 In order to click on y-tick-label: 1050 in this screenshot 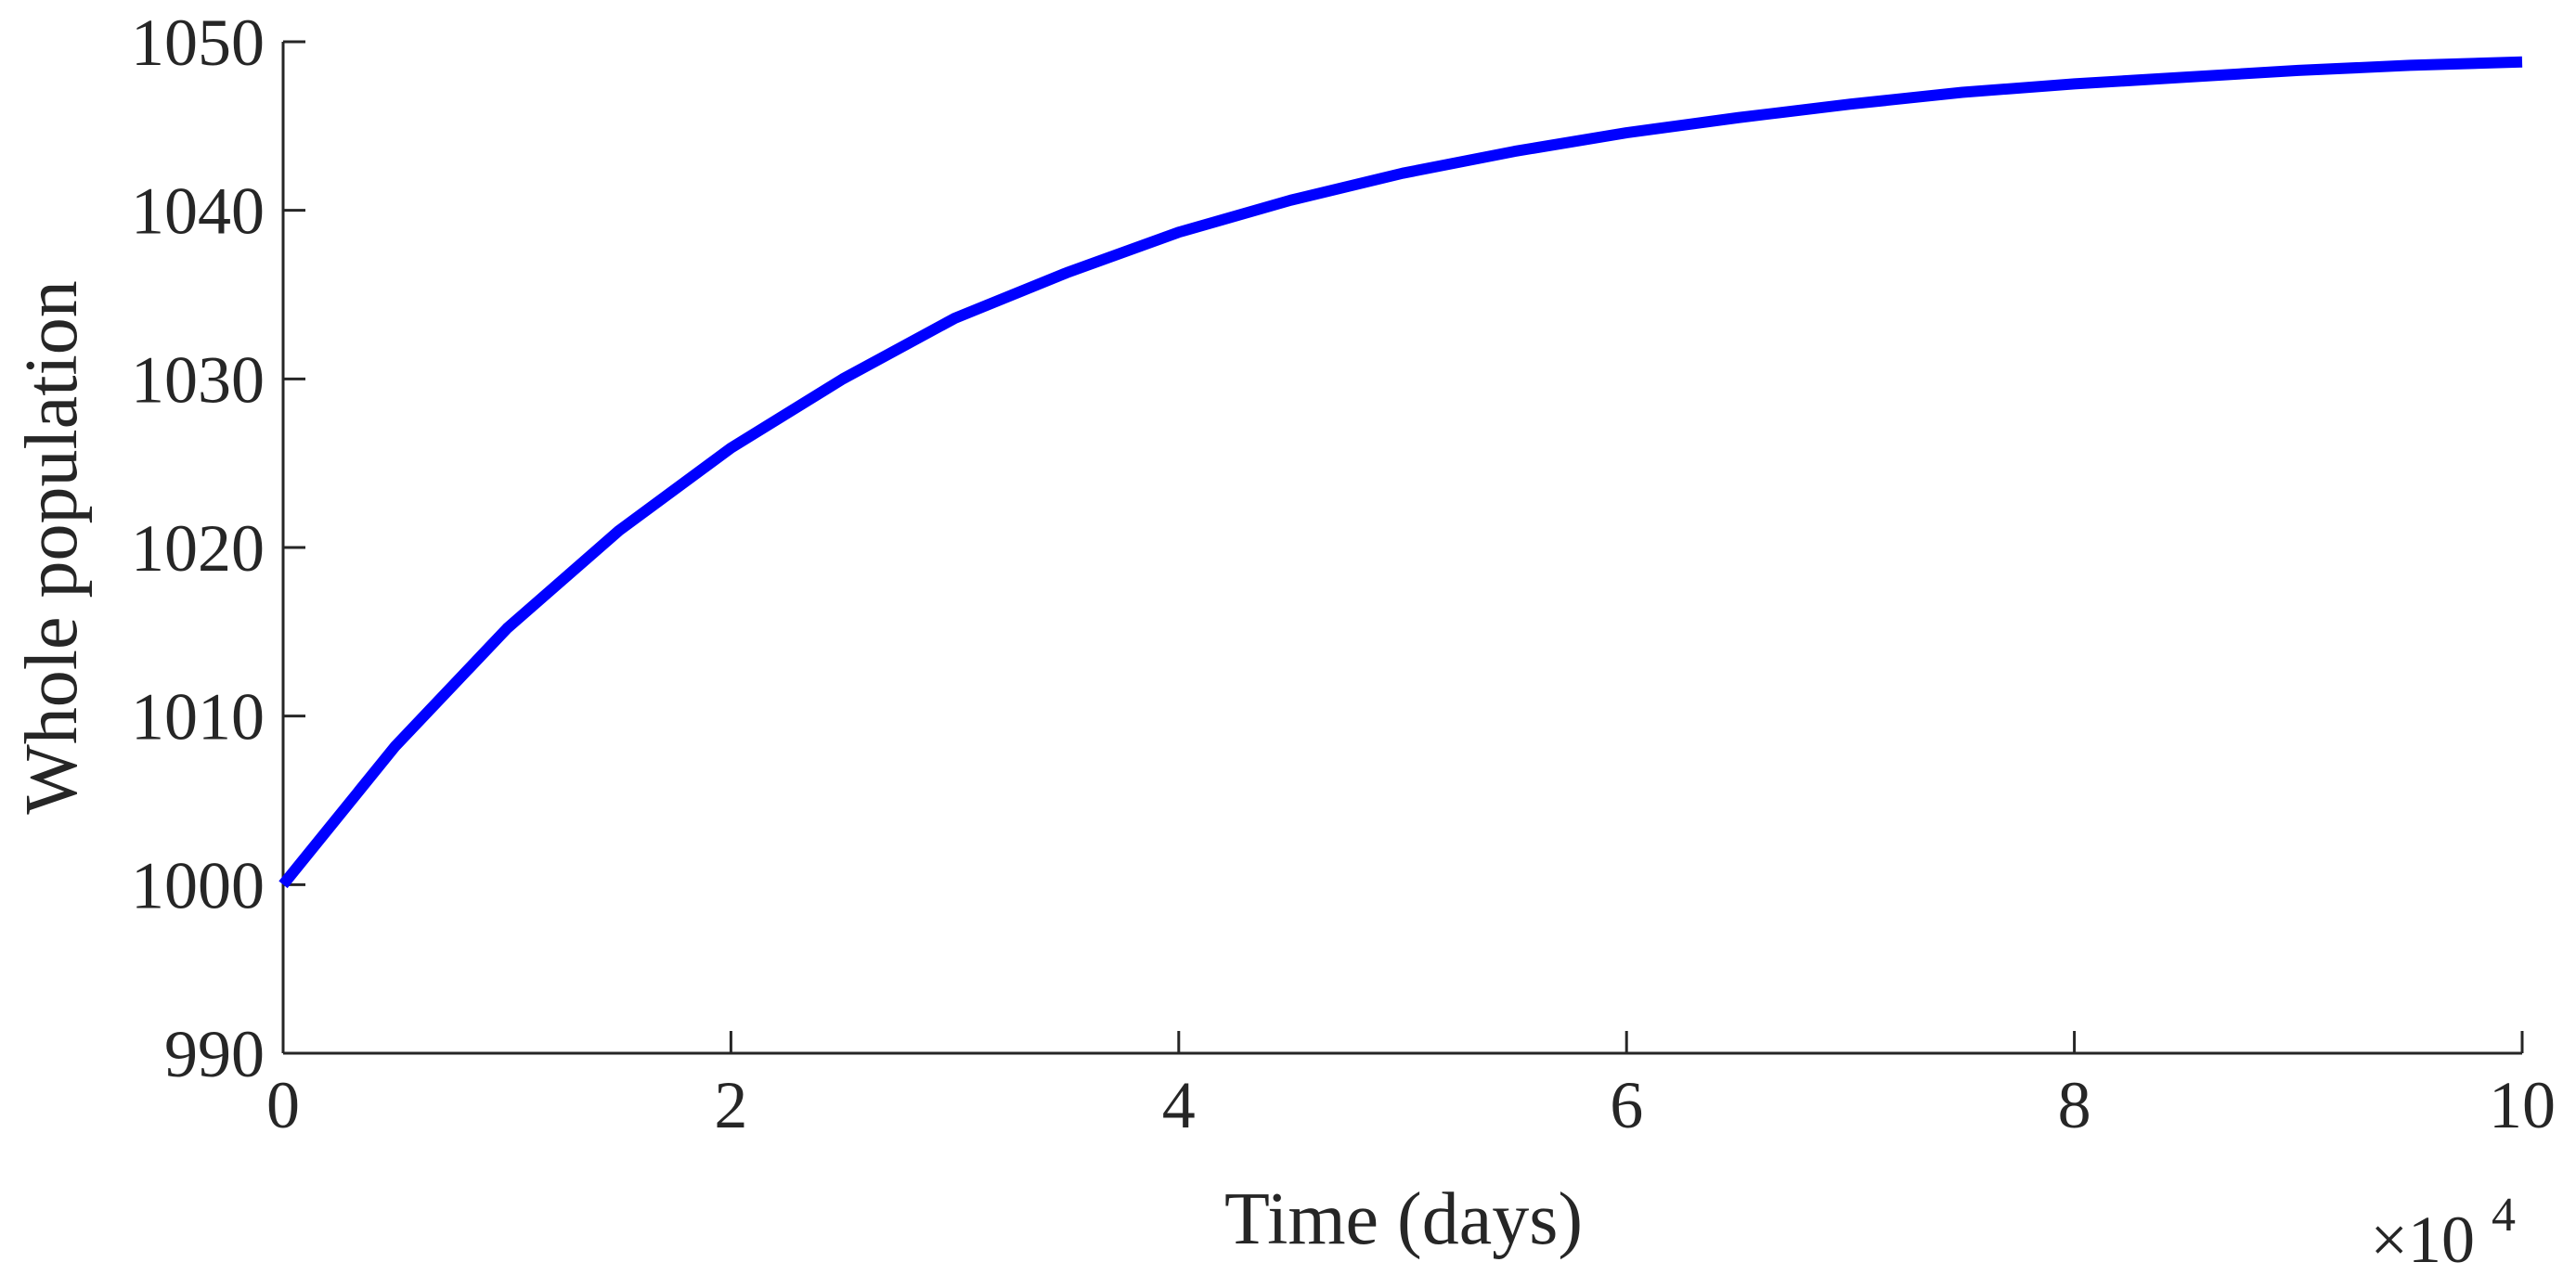, I will do `click(198, 43)`.